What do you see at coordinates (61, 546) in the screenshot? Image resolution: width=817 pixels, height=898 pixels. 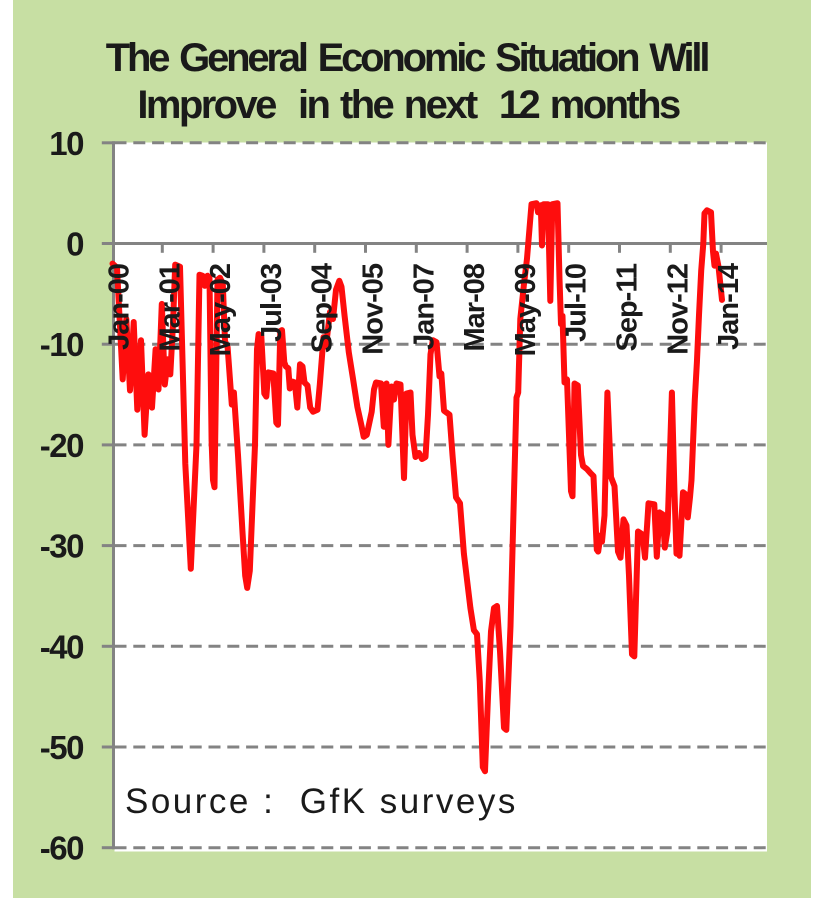 I see `svg-text: -30` at bounding box center [61, 546].